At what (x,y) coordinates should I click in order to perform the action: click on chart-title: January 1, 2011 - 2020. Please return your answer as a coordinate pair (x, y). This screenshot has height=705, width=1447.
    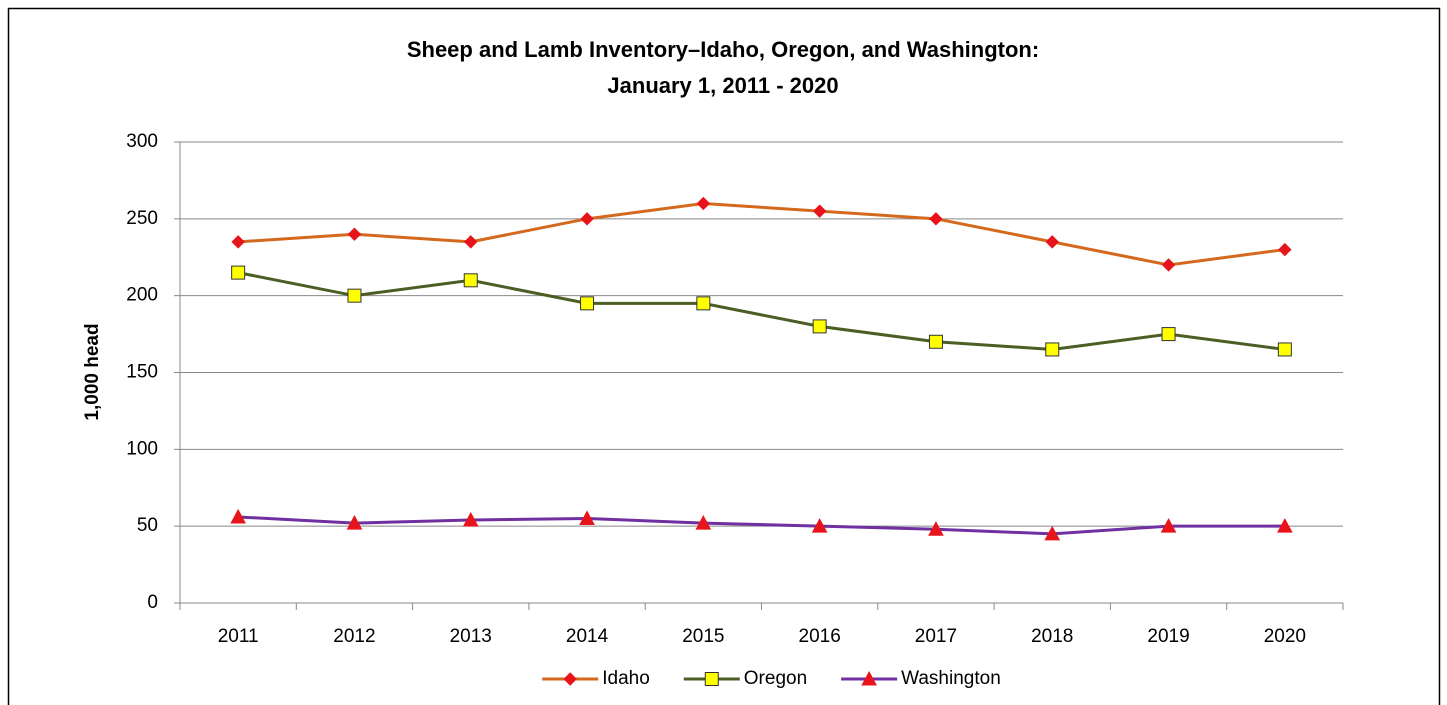
    Looking at the image, I should click on (722, 85).